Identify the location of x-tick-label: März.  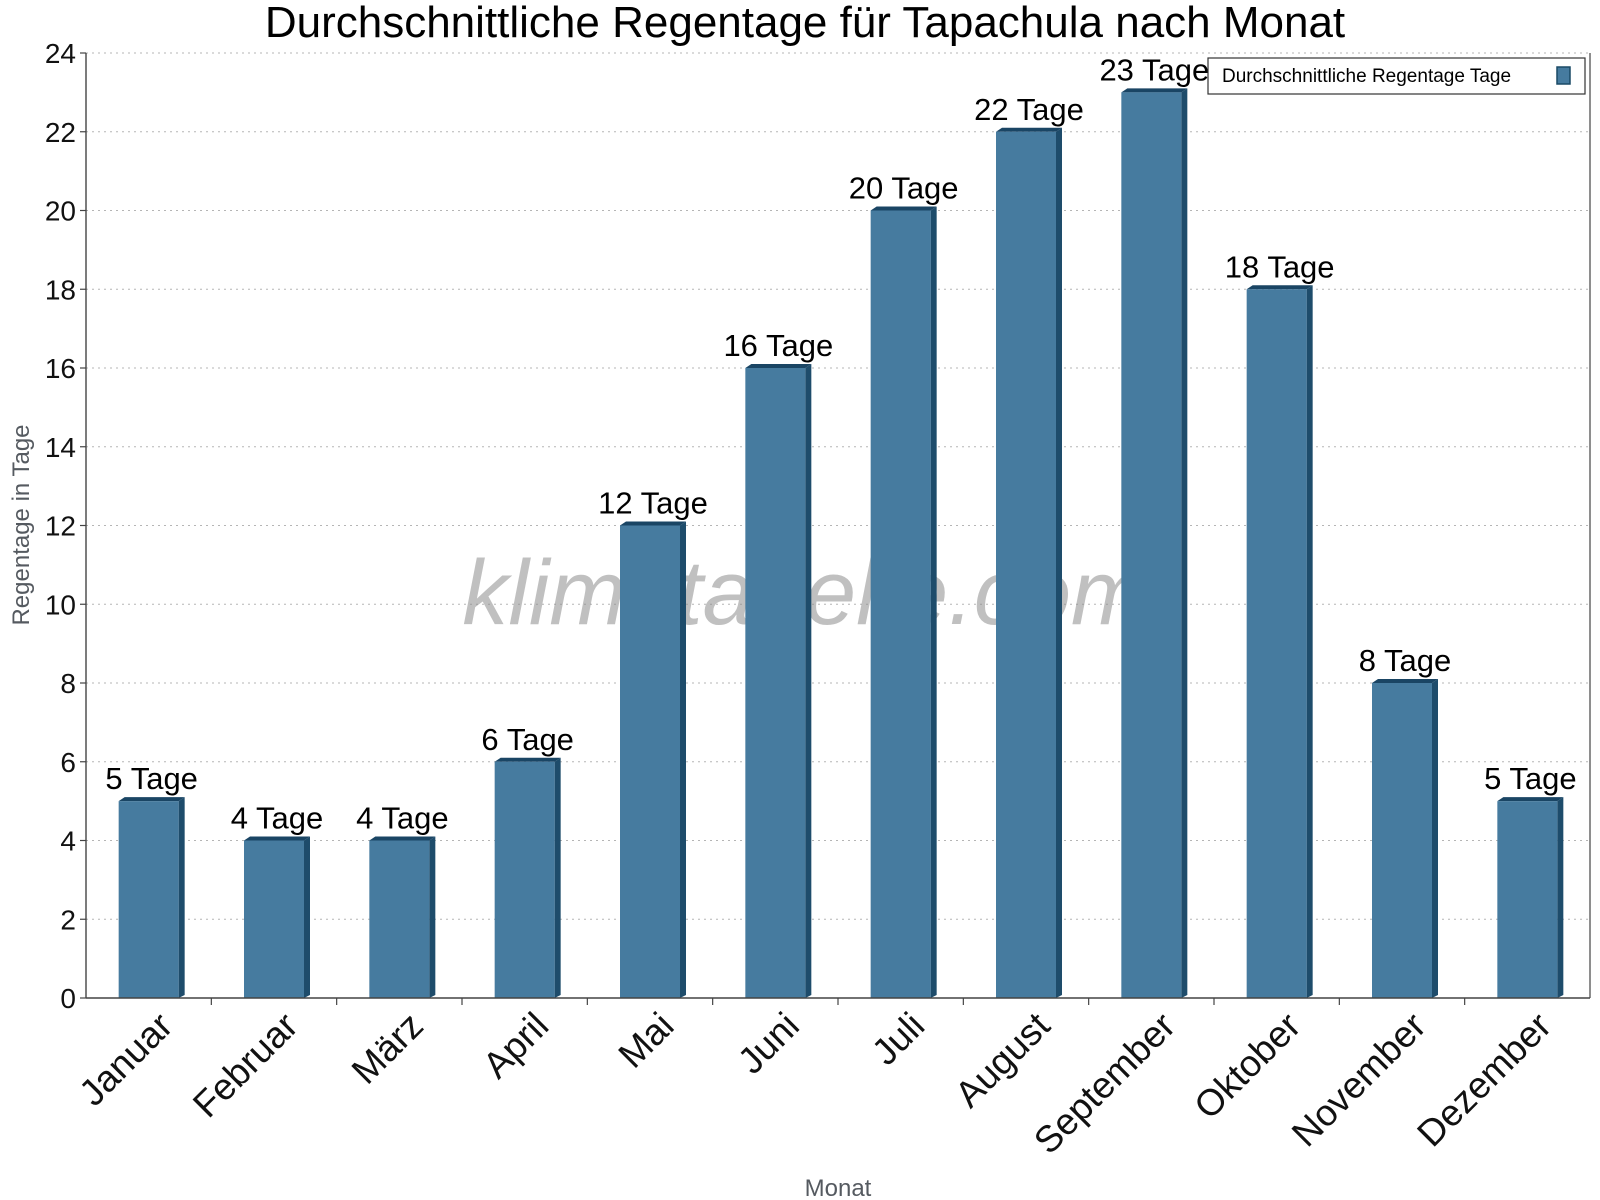
(387, 1048).